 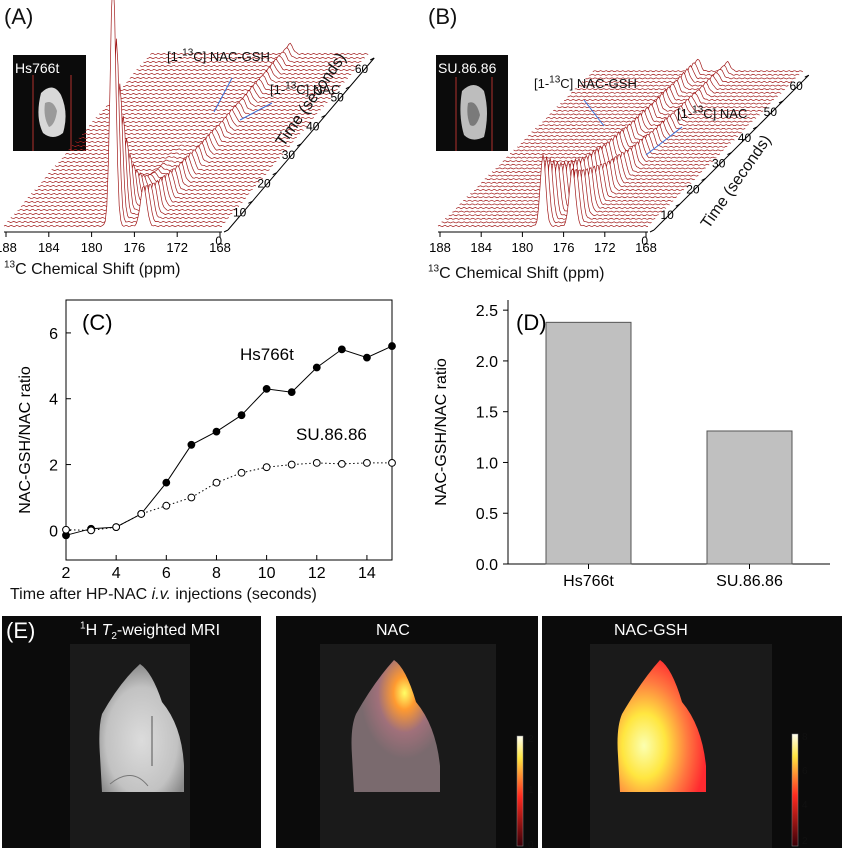 What do you see at coordinates (92, 247) in the screenshot?
I see `ppm-tick-label-2: 180` at bounding box center [92, 247].